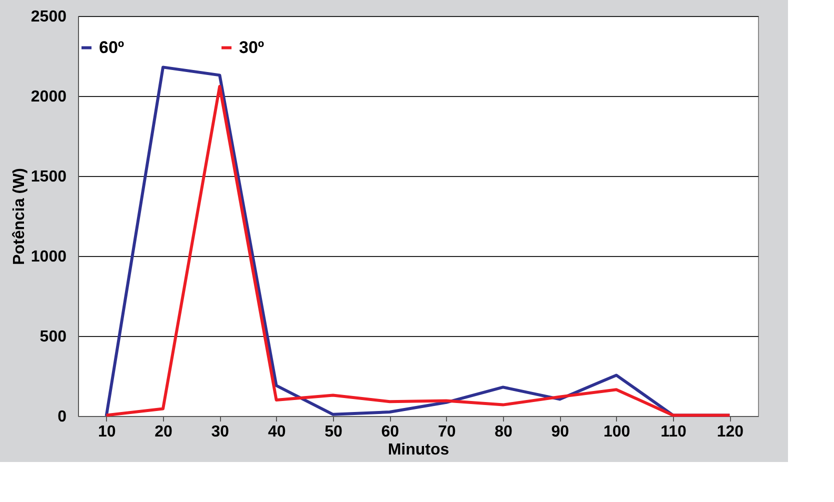 The height and width of the screenshot is (502, 834). What do you see at coordinates (48, 17) in the screenshot?
I see `y-tick-label: 2500` at bounding box center [48, 17].